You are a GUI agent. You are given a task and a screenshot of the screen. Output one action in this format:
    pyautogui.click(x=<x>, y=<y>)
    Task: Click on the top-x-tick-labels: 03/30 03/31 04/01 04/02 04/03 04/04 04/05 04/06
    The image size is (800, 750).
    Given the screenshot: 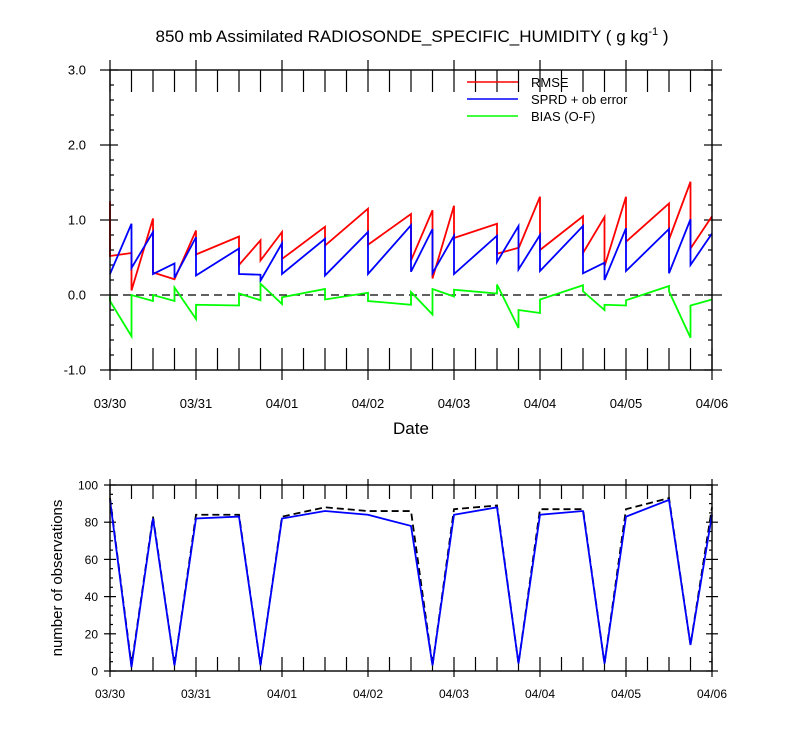 What is the action you would take?
    pyautogui.click(x=411, y=403)
    